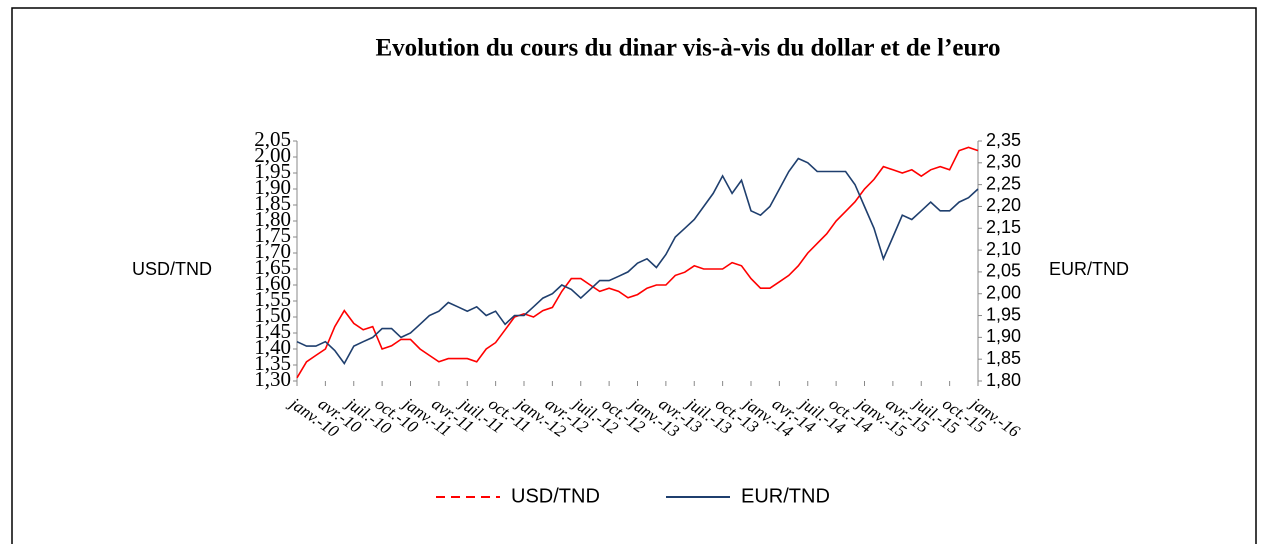 This screenshot has height=544, width=1268. Describe the element at coordinates (785, 496) in the screenshot. I see `legend-label: EUR/TND` at that location.